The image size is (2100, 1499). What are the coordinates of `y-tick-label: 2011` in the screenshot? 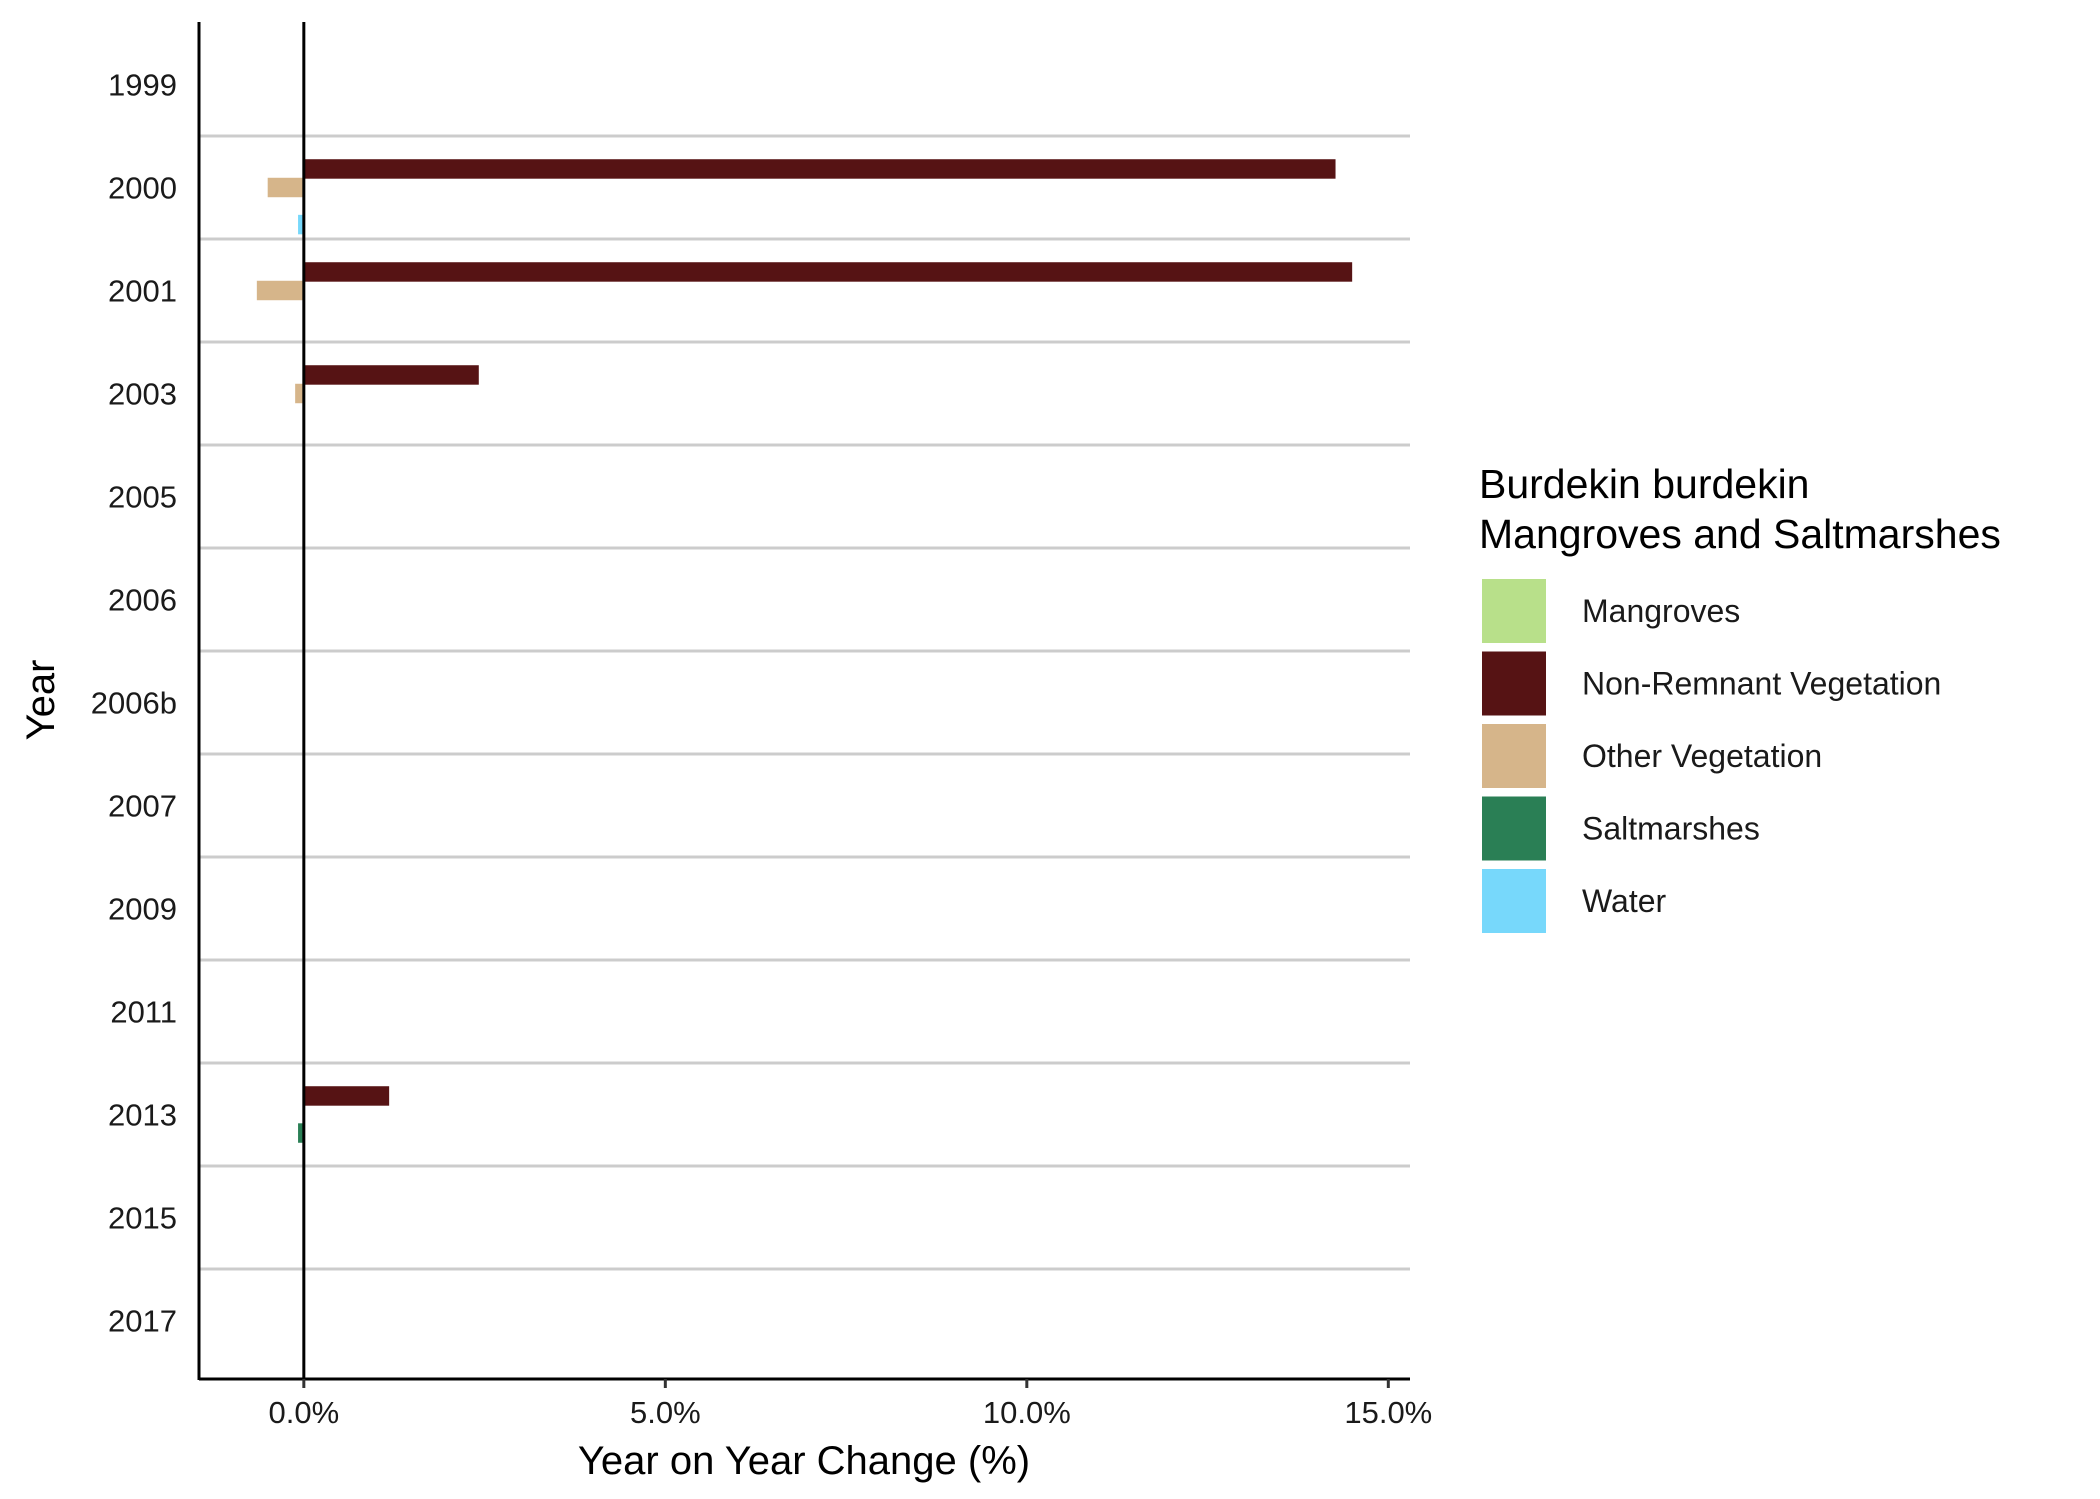 It's located at (143, 1012).